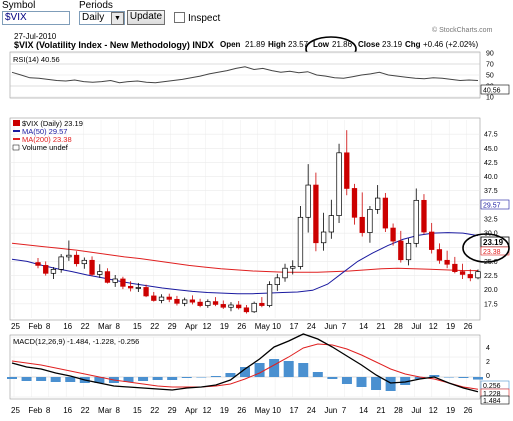  Describe the element at coordinates (462, 30) in the screenshot. I see `watermark: © StockCharts.com` at that location.